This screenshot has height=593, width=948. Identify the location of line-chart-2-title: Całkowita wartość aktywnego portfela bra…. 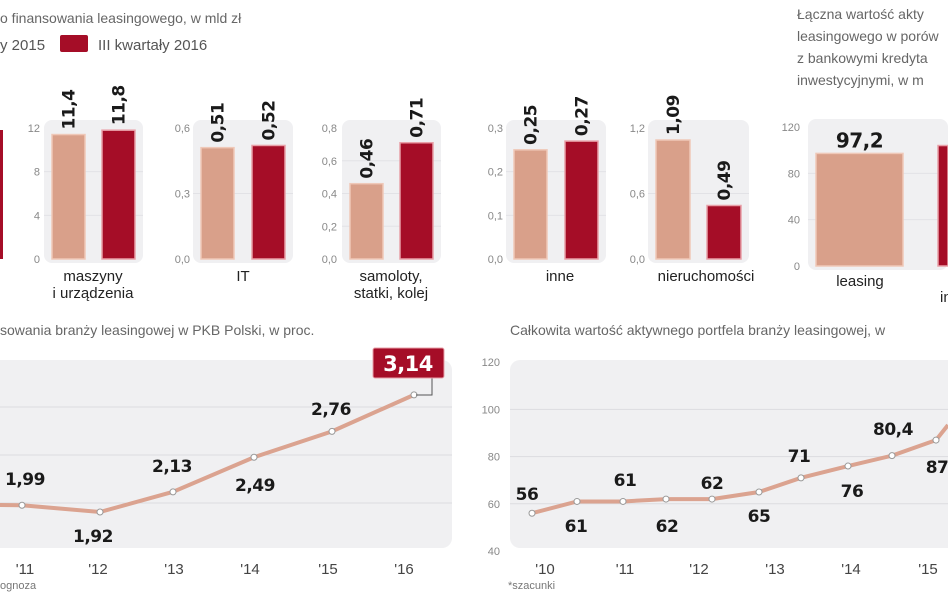
(698, 330).